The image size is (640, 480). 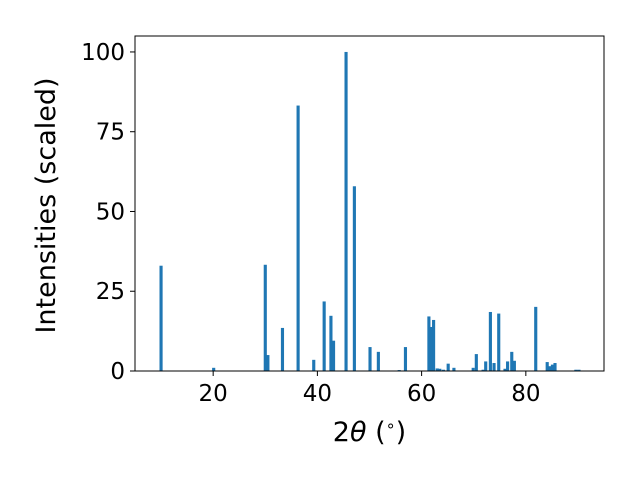 What do you see at coordinates (110, 292) in the screenshot?
I see `y-tick-label: 25` at bounding box center [110, 292].